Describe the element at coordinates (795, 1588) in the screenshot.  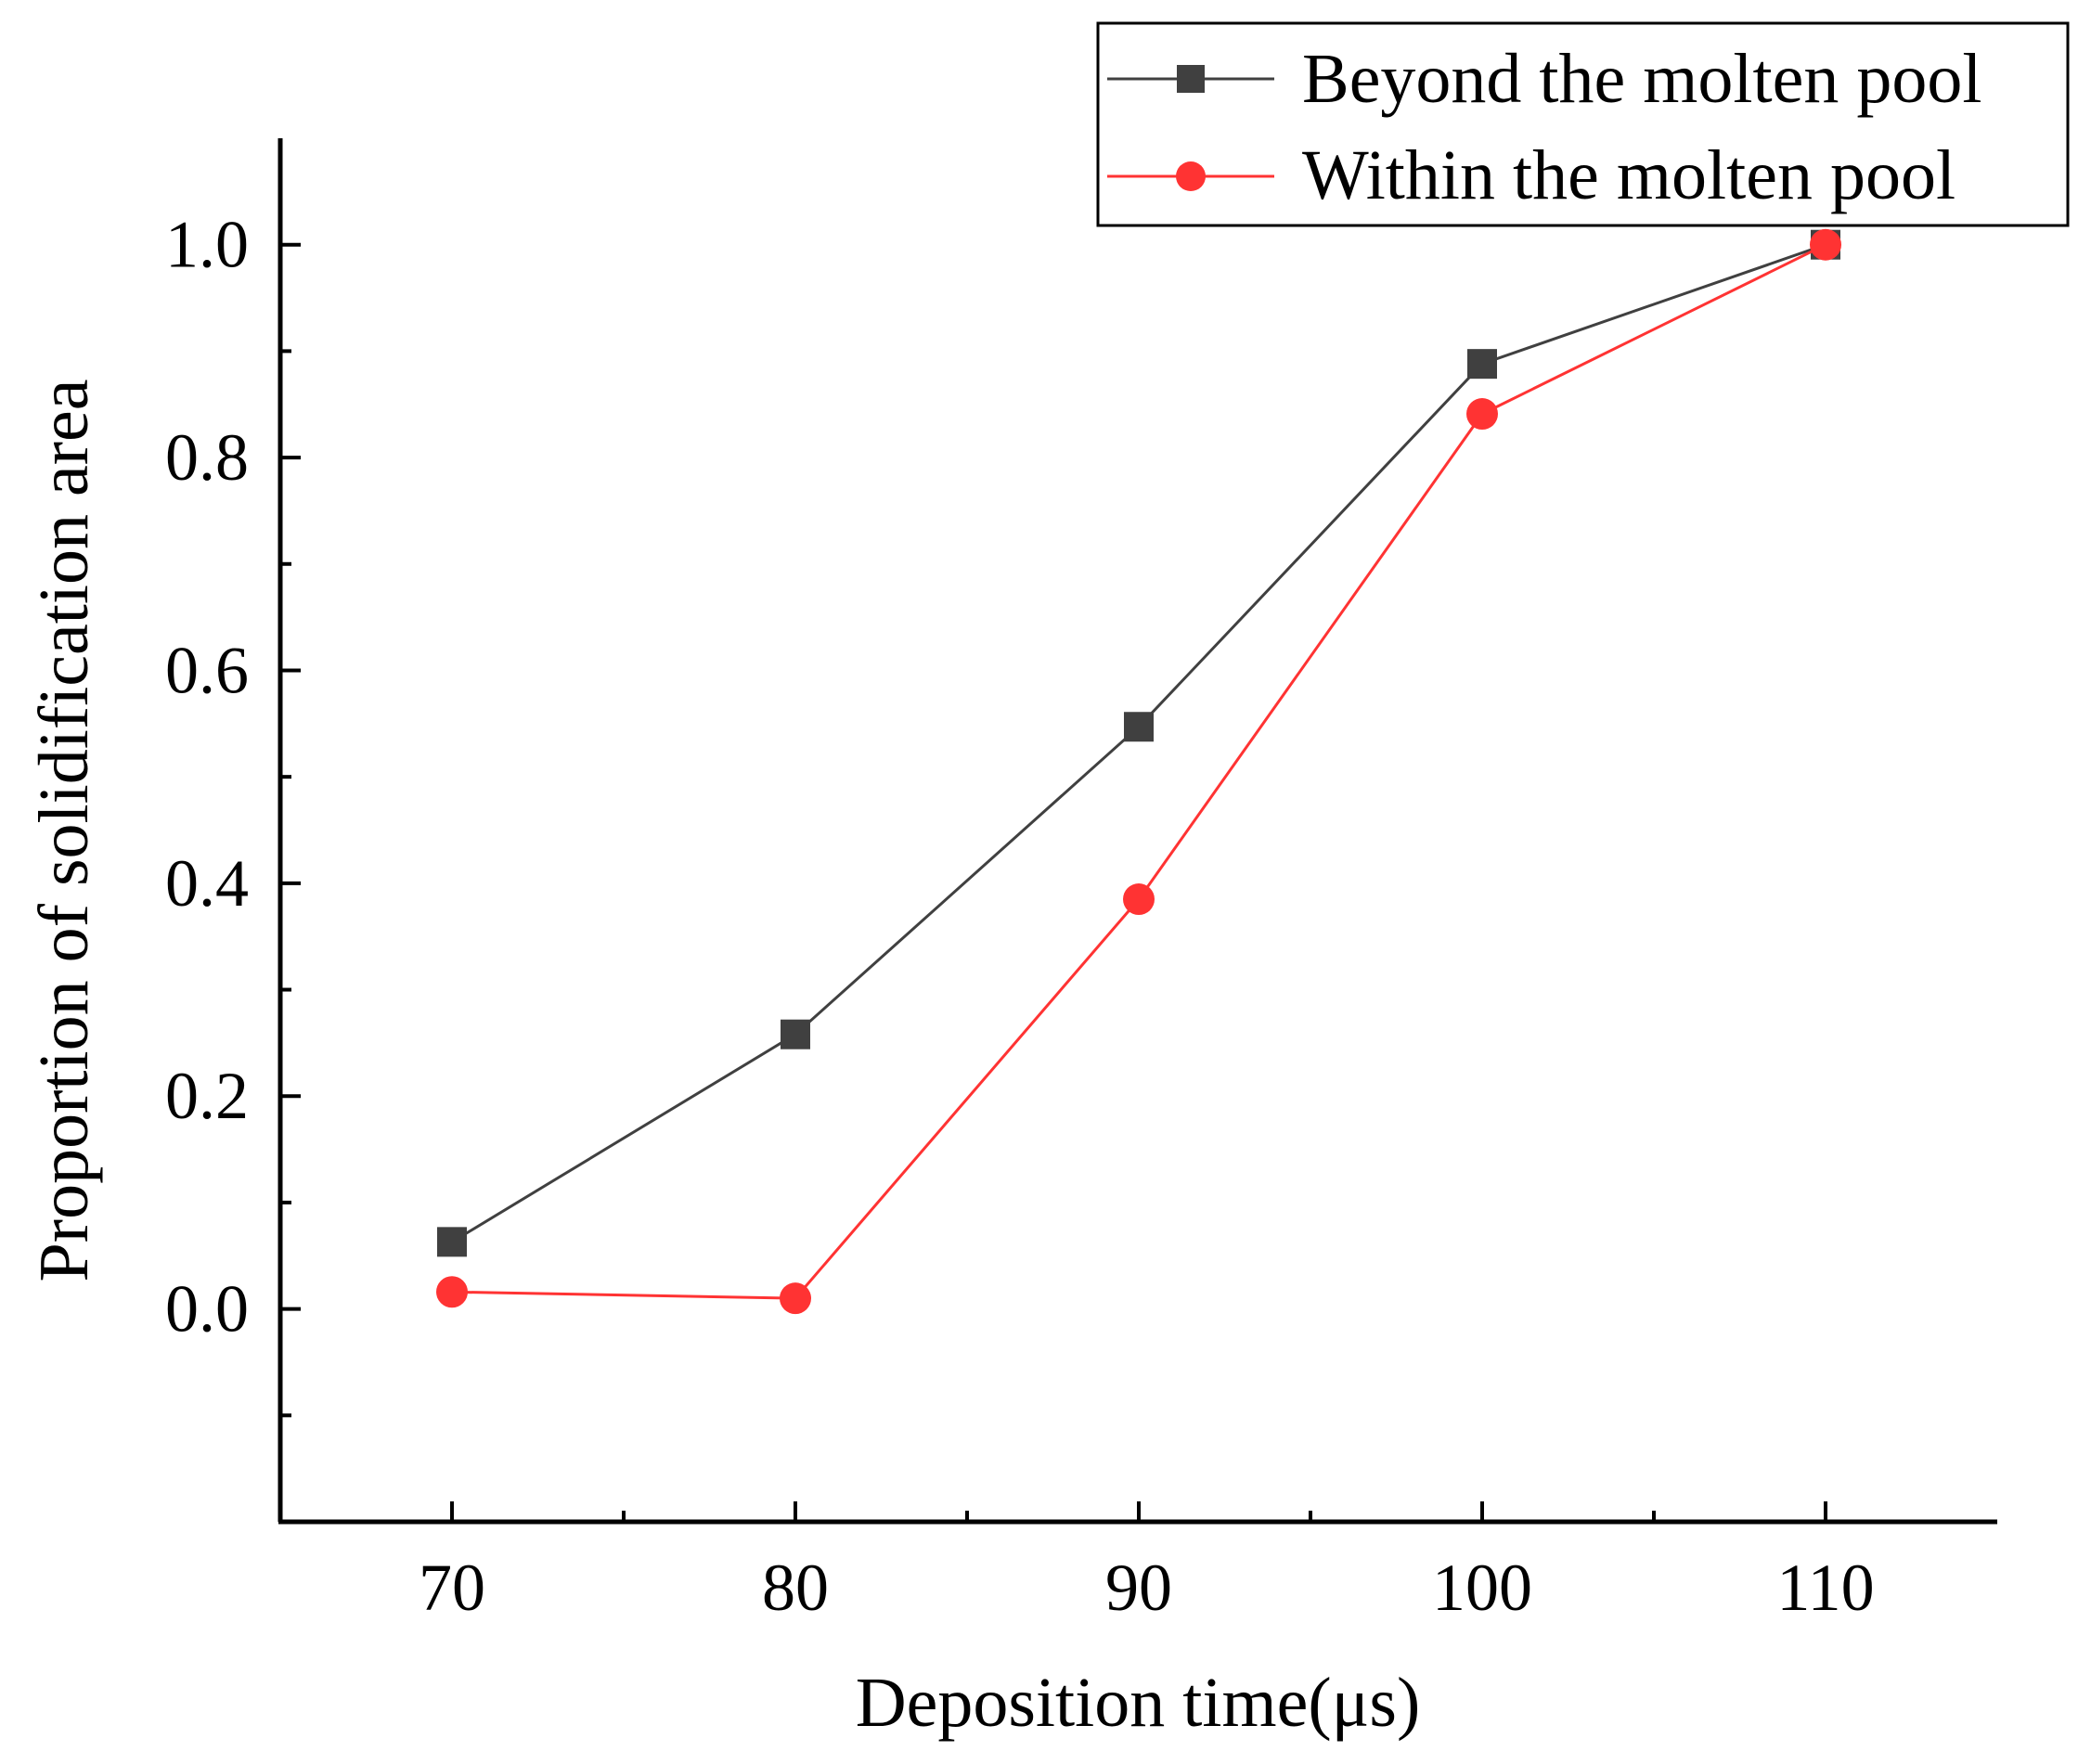
I see `x-tick-label-1: 80` at that location.